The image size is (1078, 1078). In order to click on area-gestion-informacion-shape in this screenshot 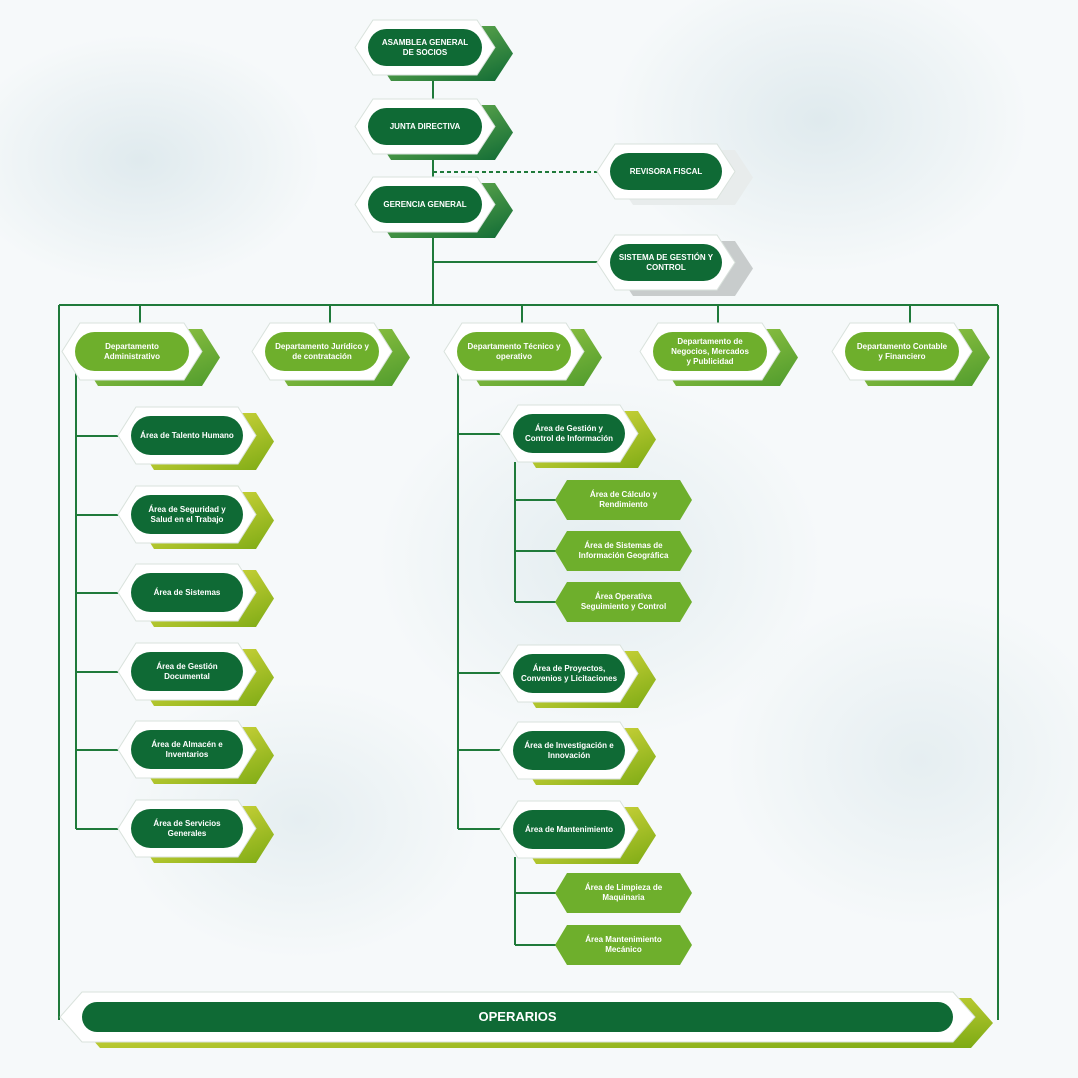, I will do `click(577, 436)`.